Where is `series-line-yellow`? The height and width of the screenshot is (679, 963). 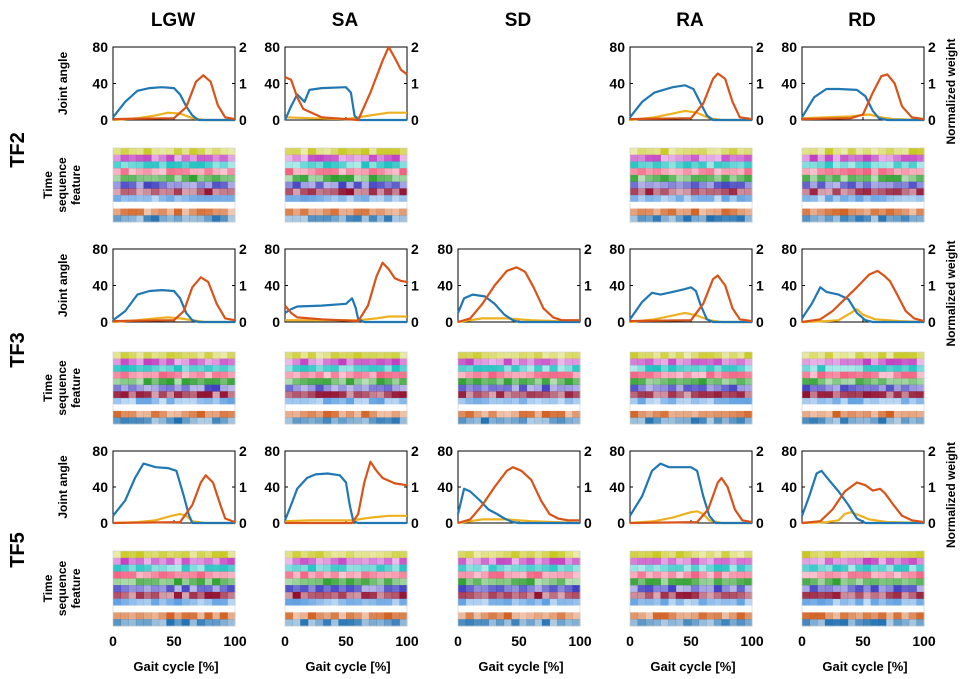
series-line-yellow is located at coordinates (863, 316).